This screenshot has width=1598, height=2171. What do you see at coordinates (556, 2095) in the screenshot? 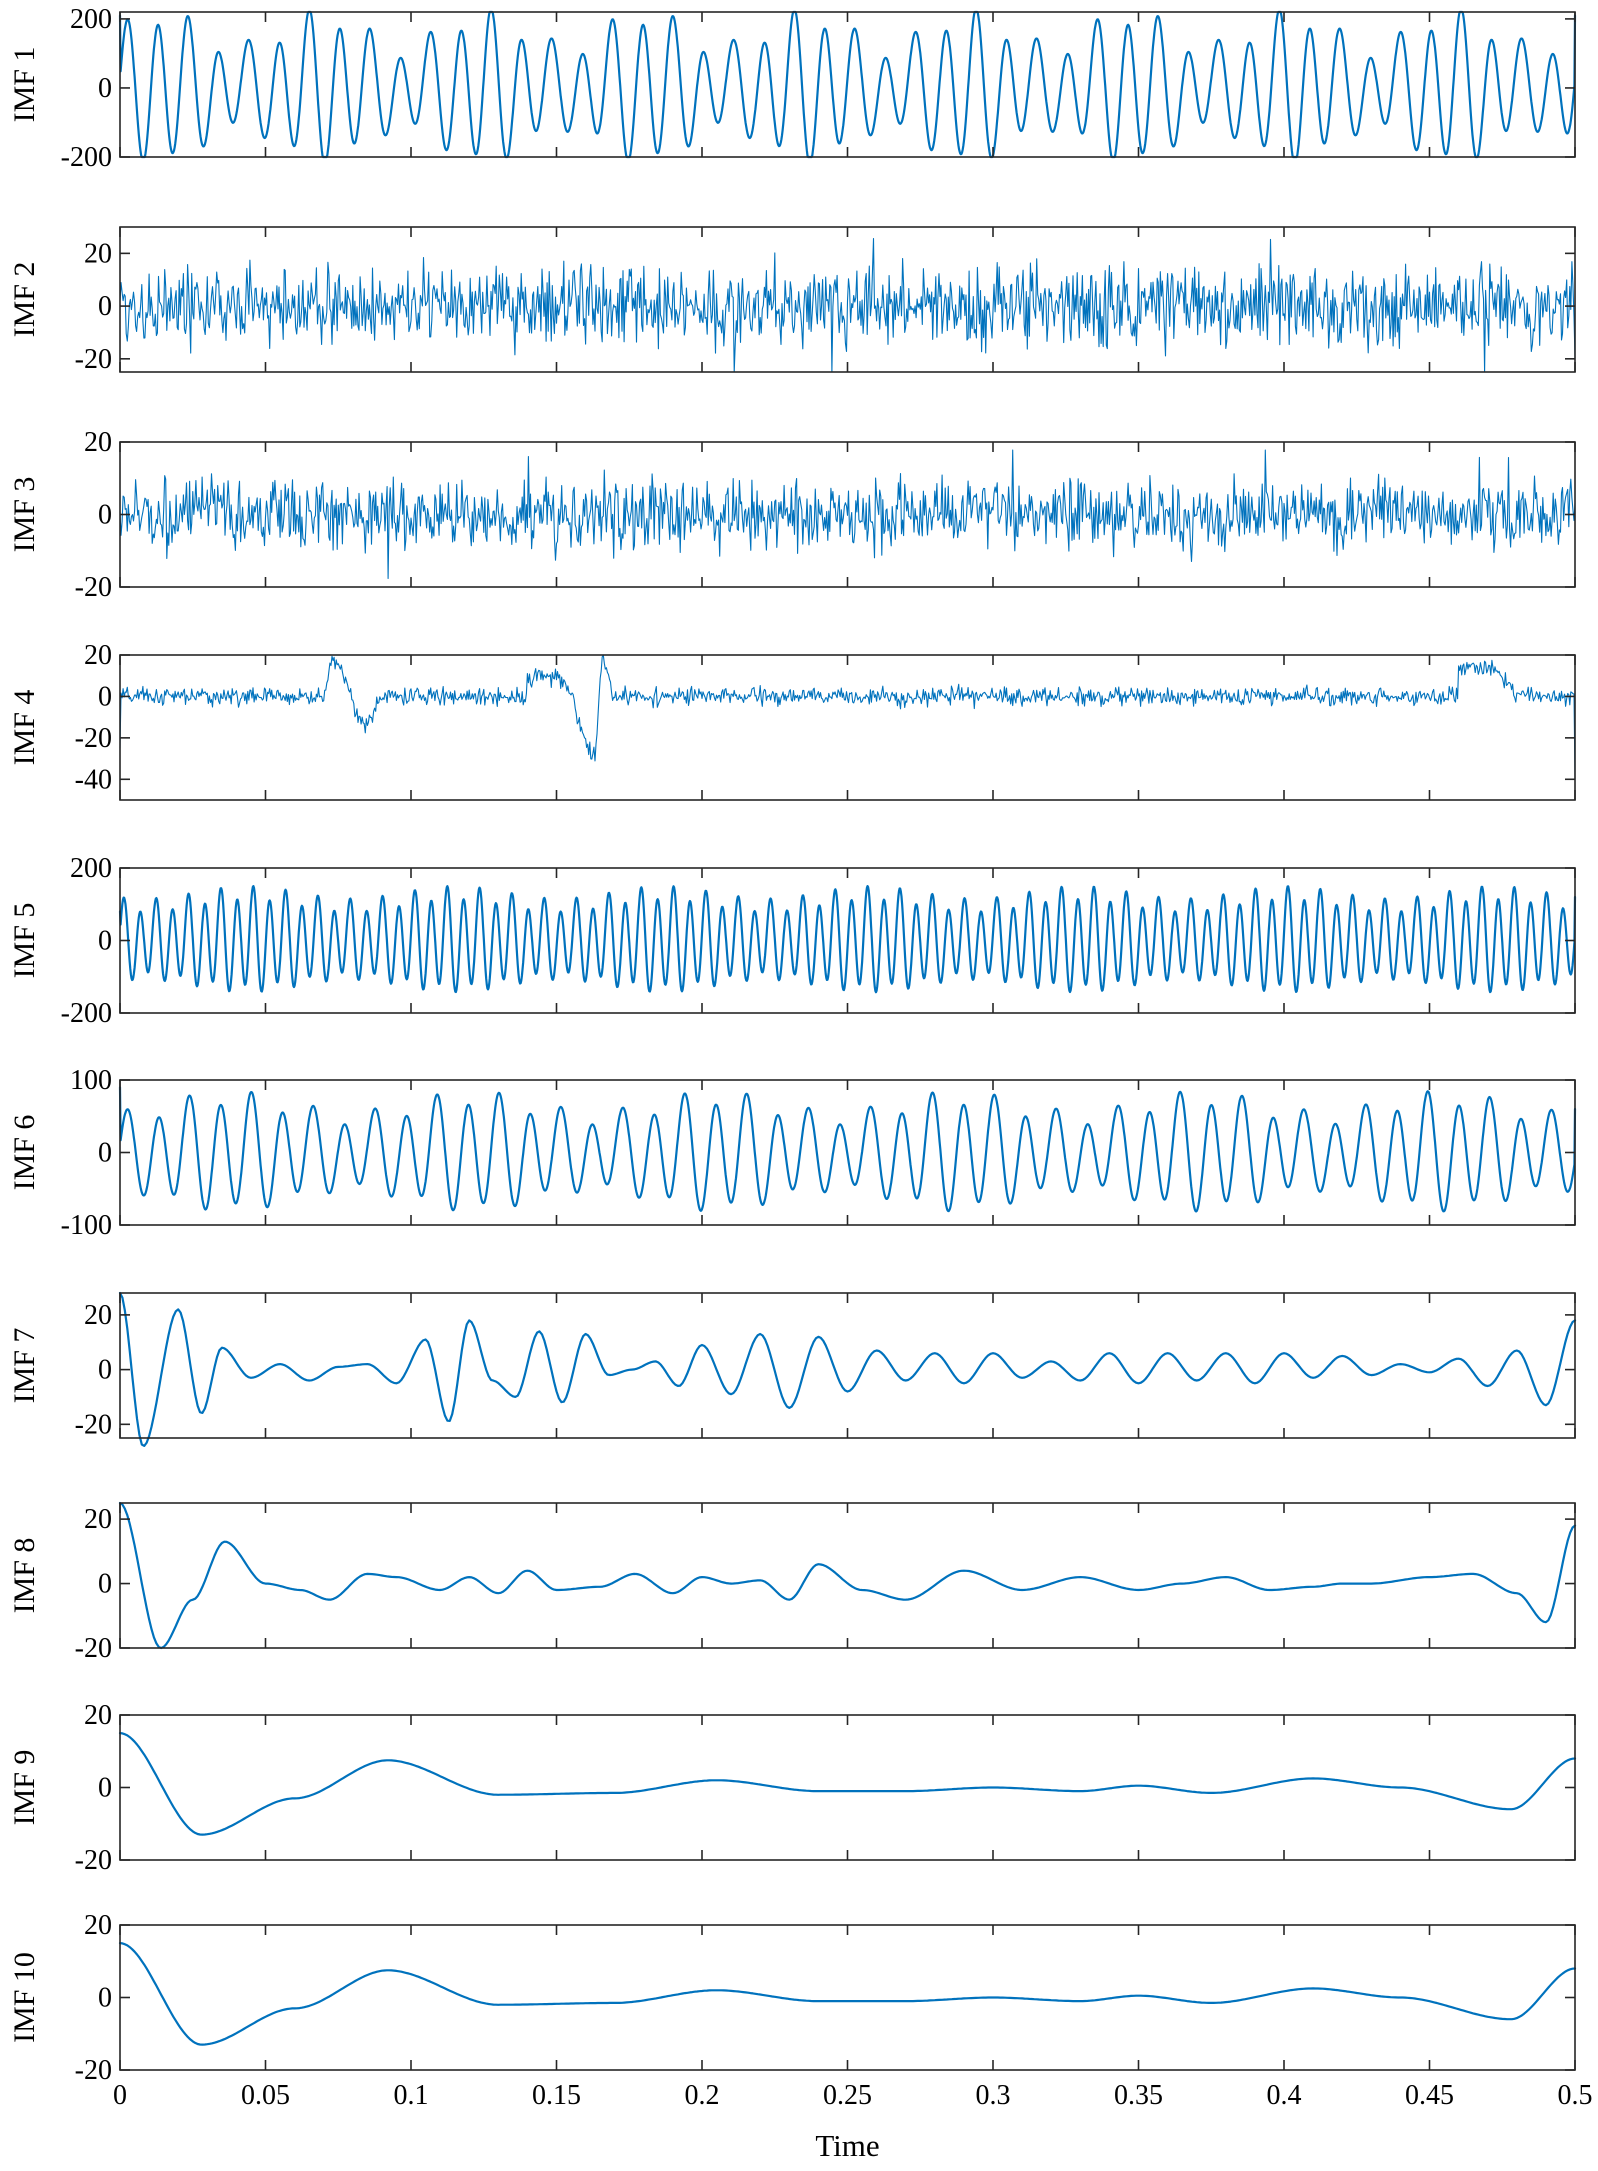
I see `xtick-label: 0.15` at bounding box center [556, 2095].